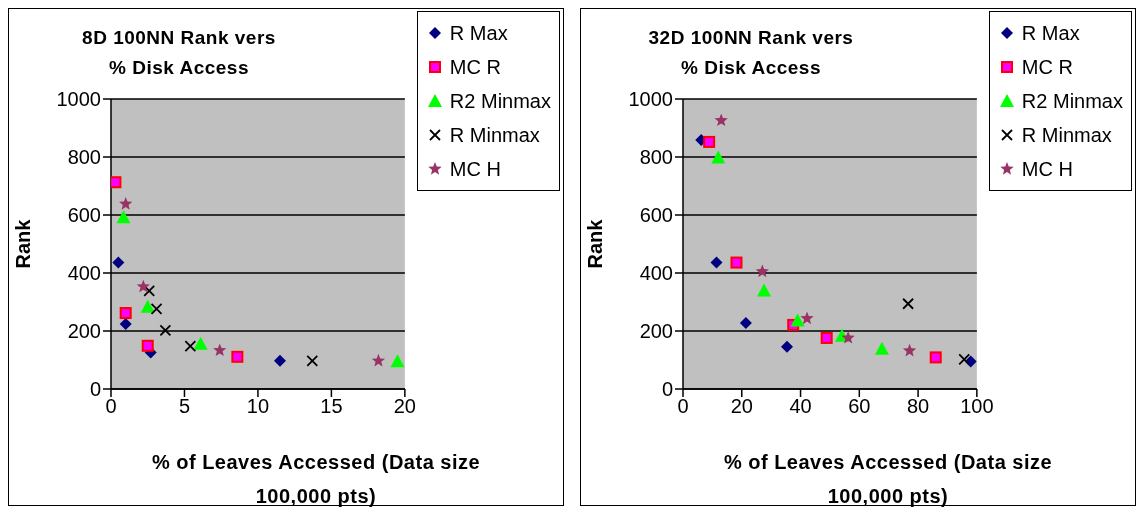  What do you see at coordinates (751, 53) in the screenshot?
I see `chart-title: 32D 100NN Rank vers % Disk Access` at bounding box center [751, 53].